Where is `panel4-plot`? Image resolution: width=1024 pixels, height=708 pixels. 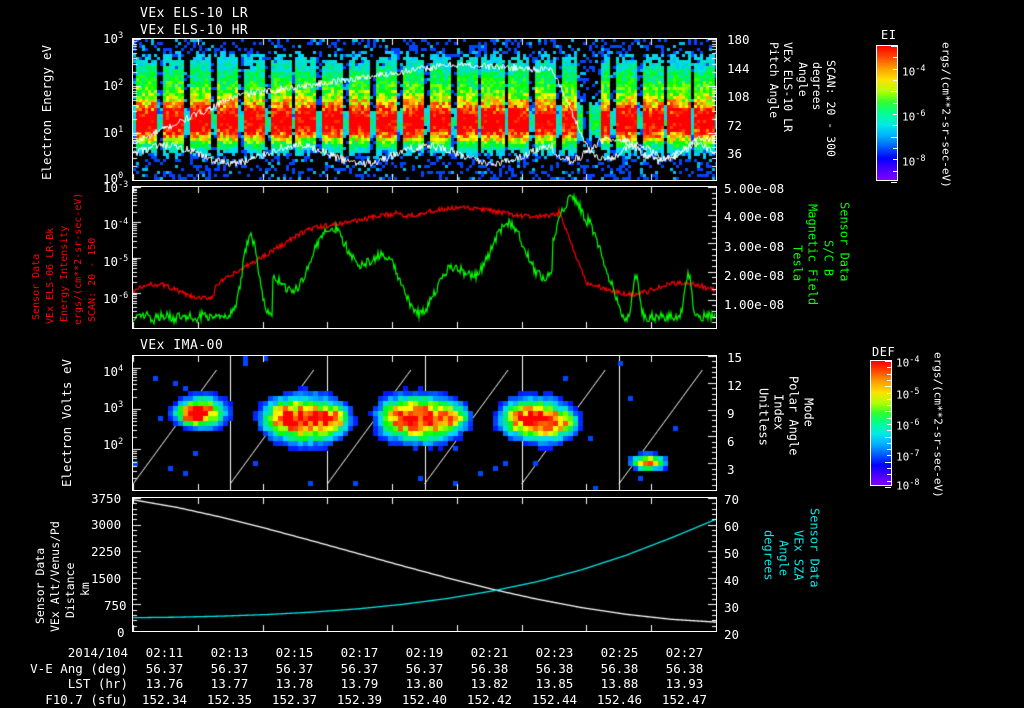 panel4-plot is located at coordinates (424, 564).